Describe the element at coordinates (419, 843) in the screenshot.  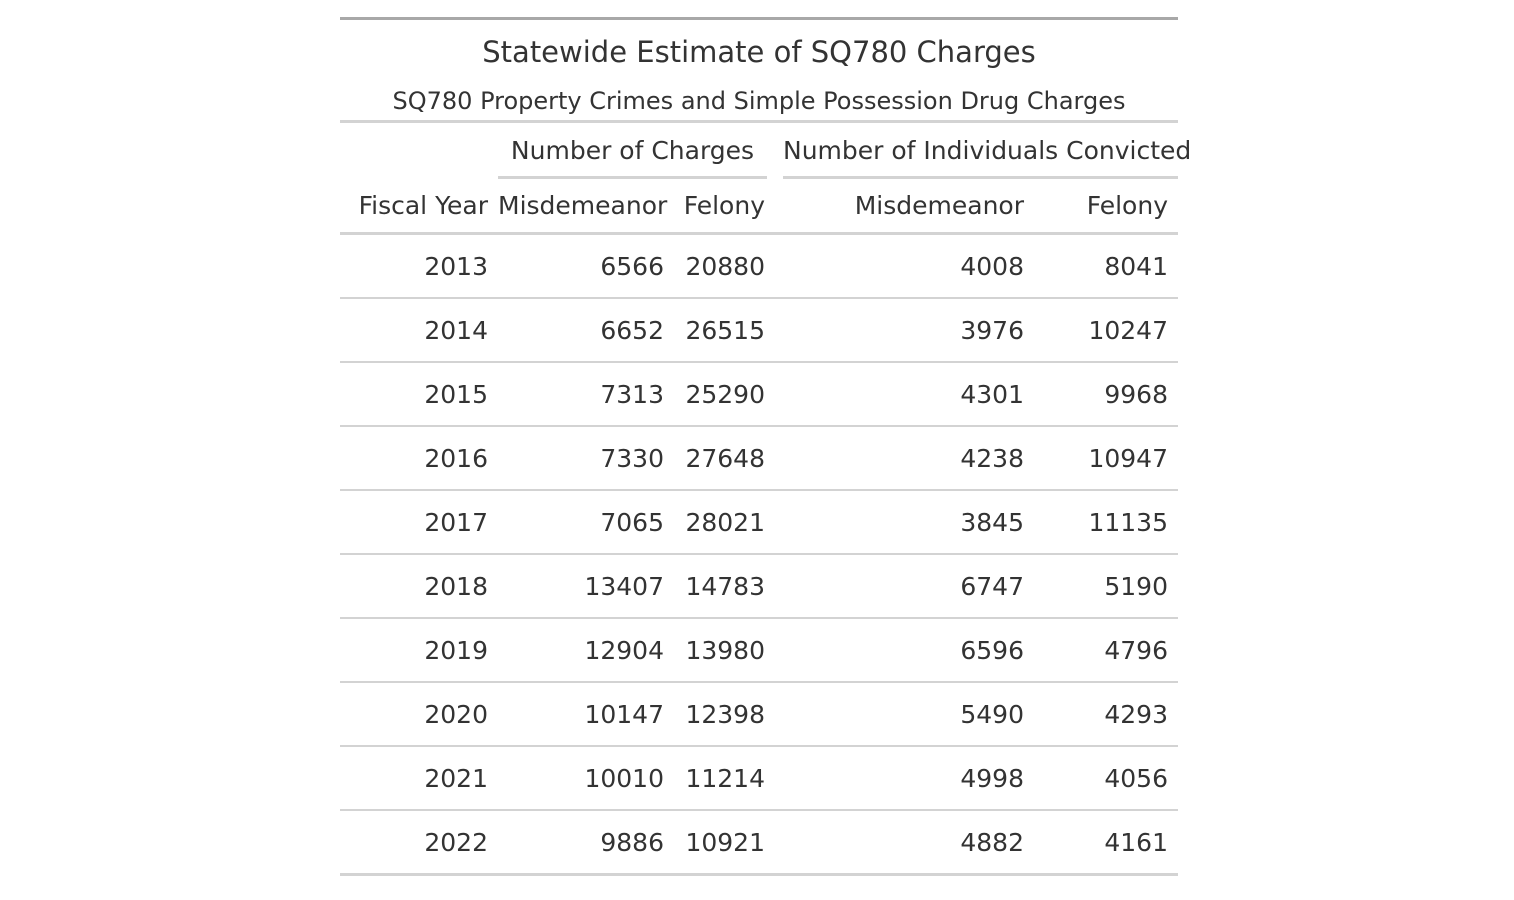
I see `cell-fiscal-year: 2022` at that location.